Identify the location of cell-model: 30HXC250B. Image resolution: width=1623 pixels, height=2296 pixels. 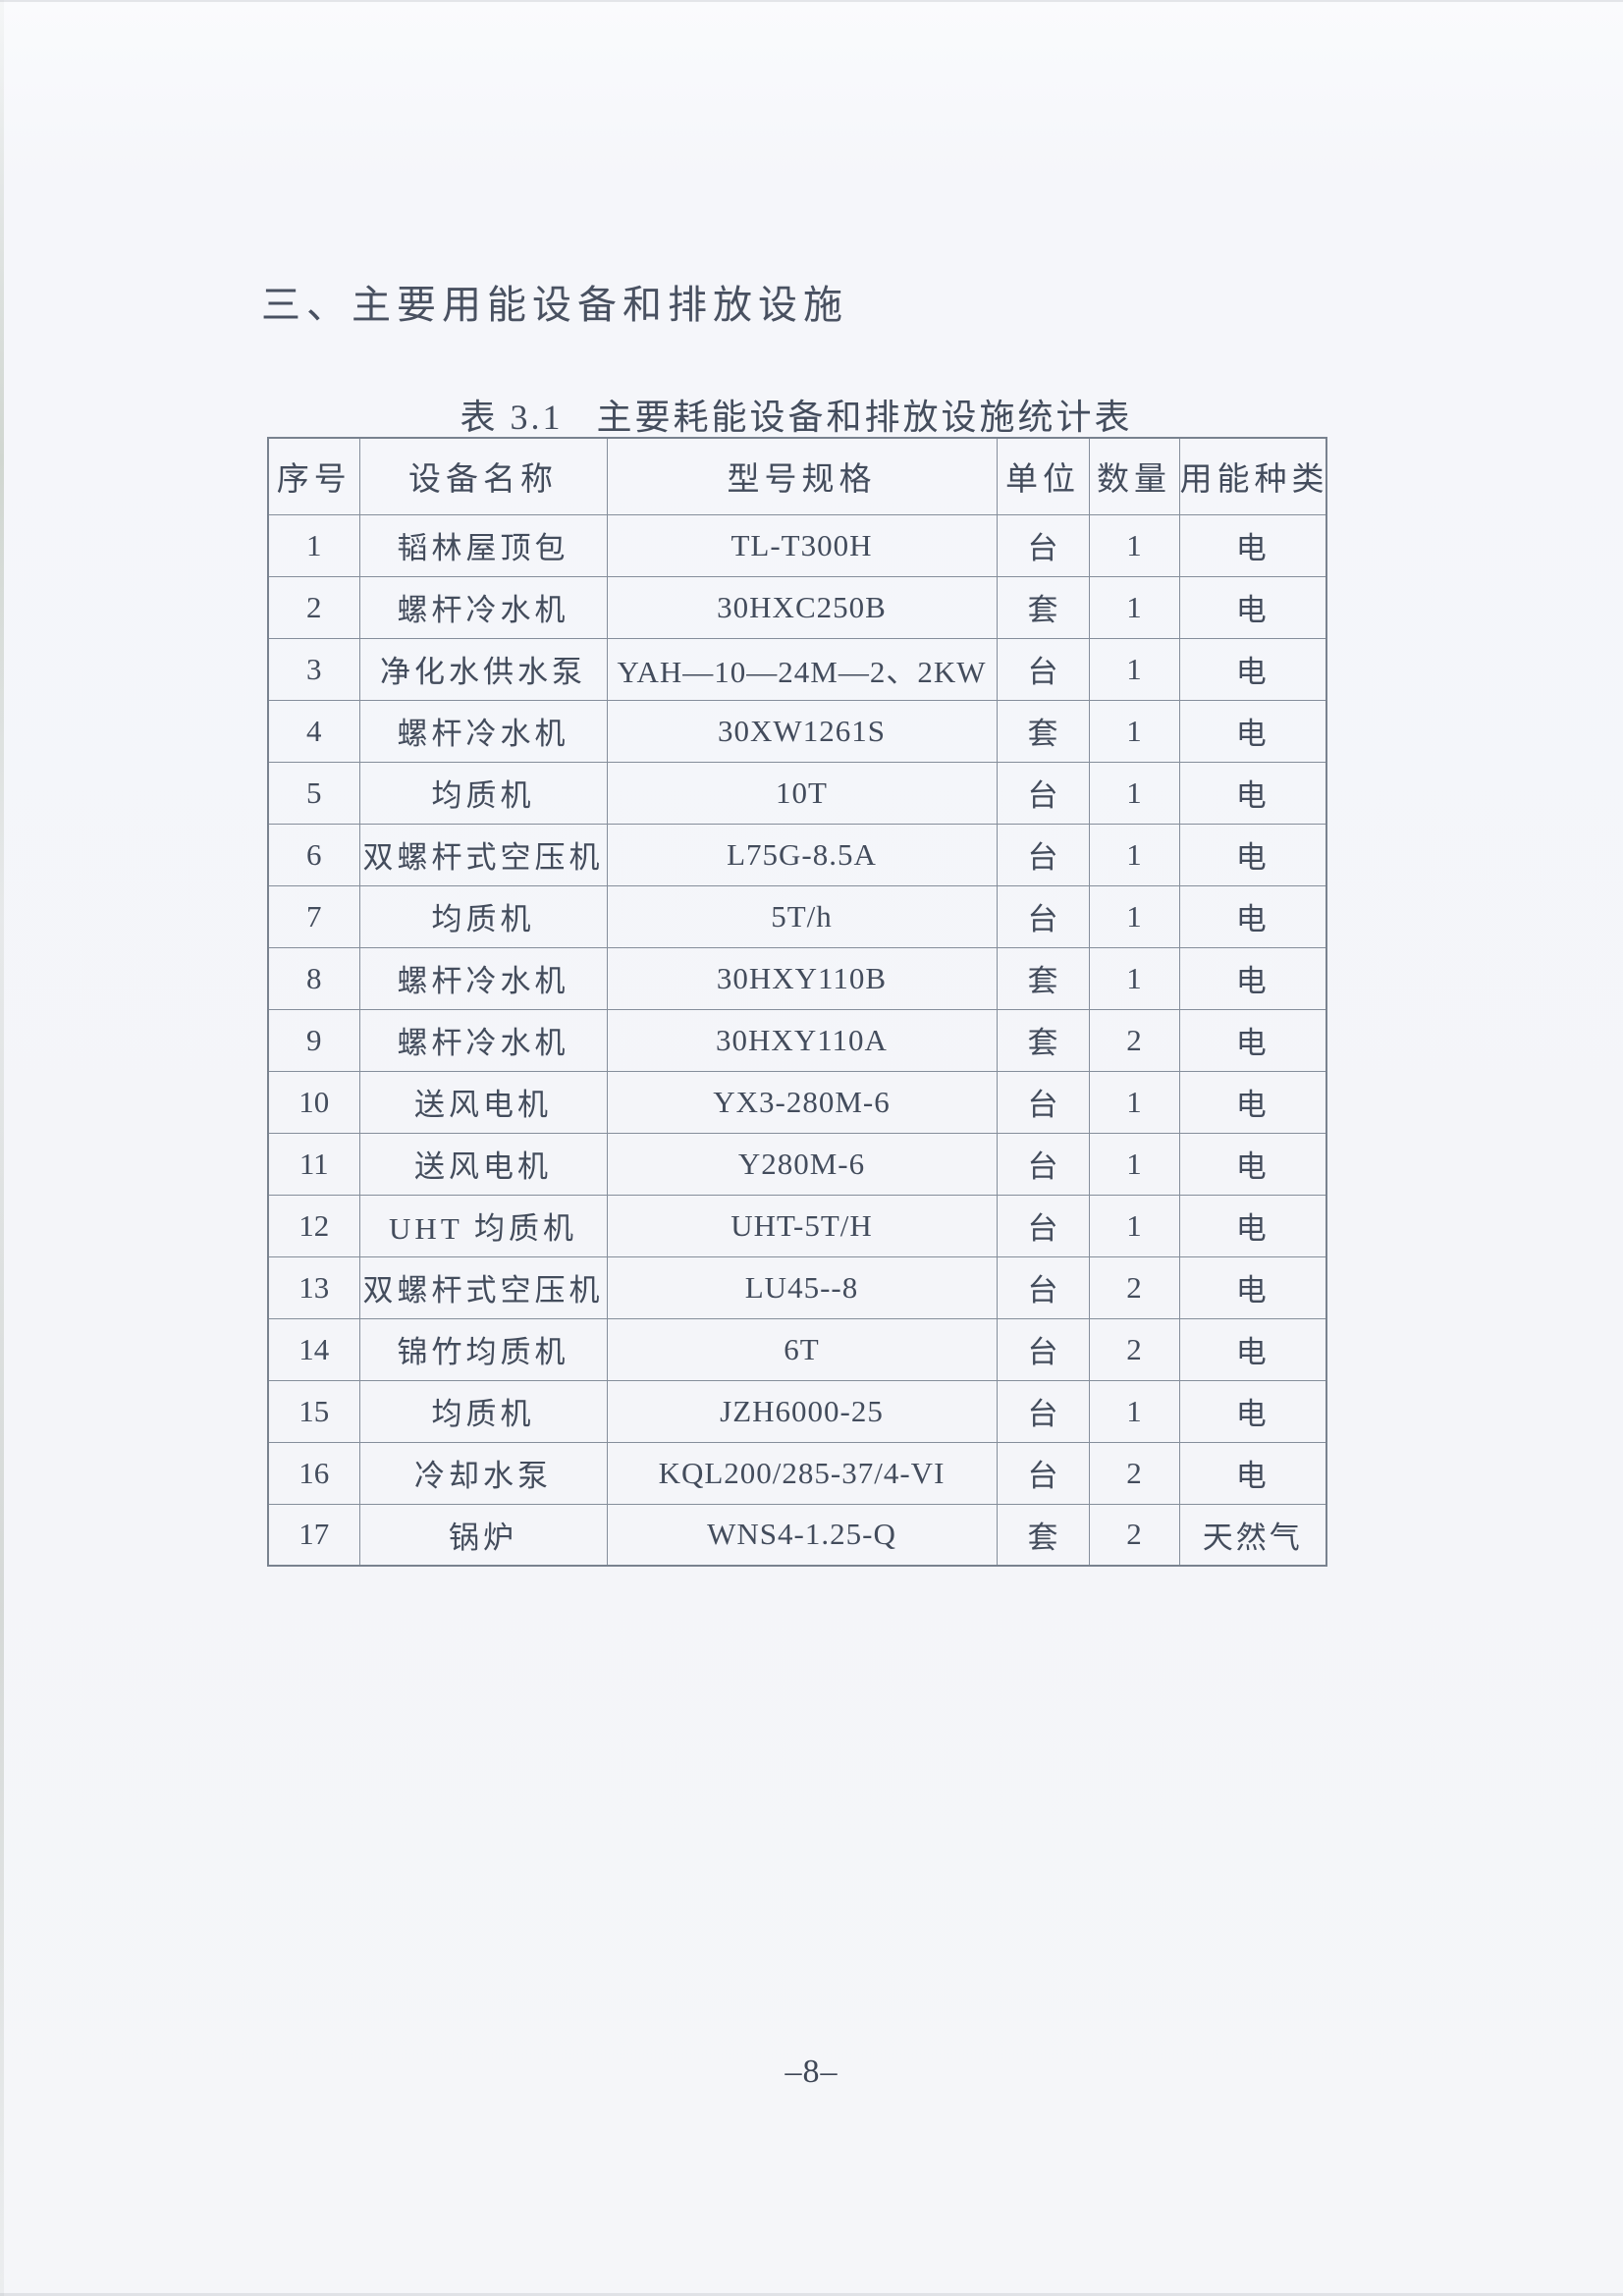
(802, 607).